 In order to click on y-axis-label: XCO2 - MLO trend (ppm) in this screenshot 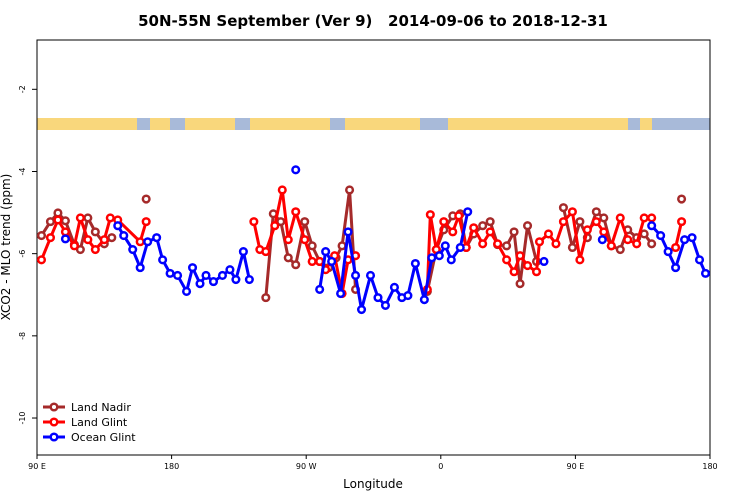, I will do `click(6, 247)`.